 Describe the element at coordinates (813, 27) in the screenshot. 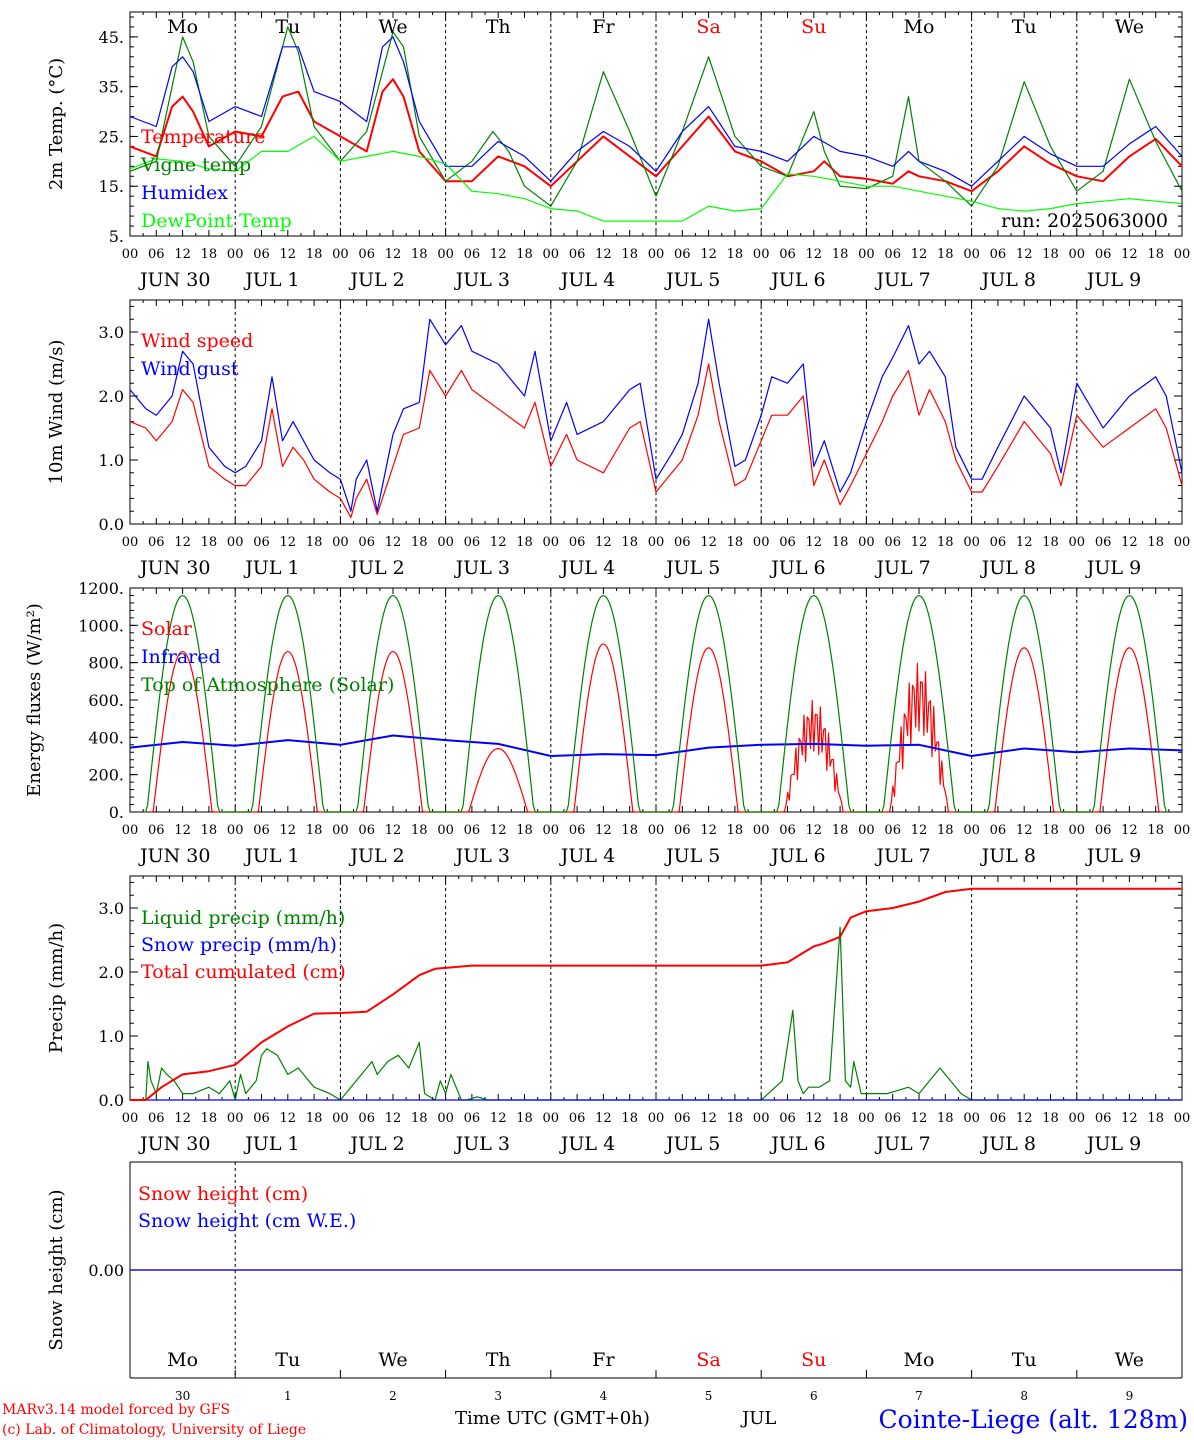

I see `day-name-top: Su` at that location.